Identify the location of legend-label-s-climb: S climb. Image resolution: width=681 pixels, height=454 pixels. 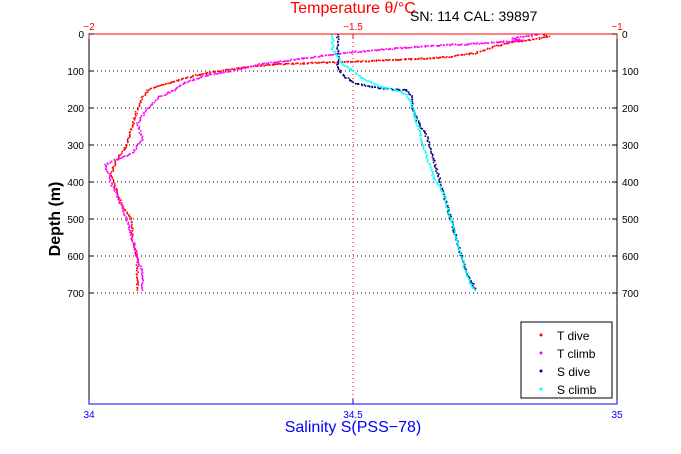
(577, 390).